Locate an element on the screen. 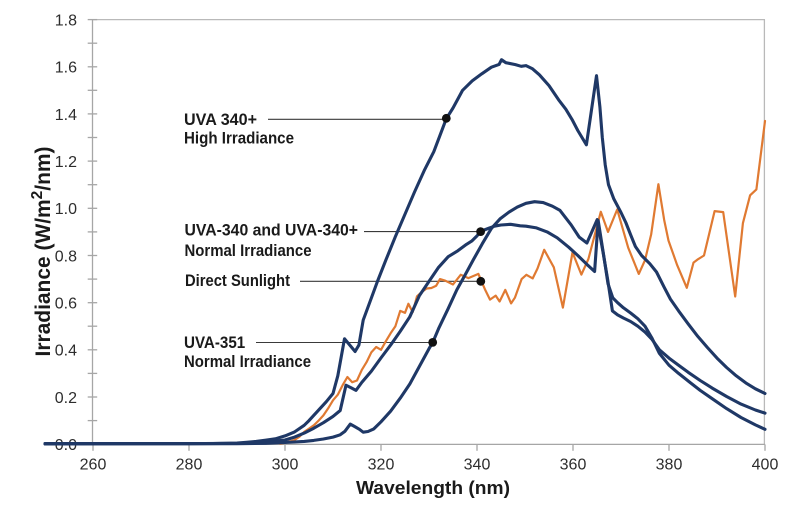 Image resolution: width=800 pixels, height=521 pixels. svg-text: 0.4 is located at coordinates (66, 351).